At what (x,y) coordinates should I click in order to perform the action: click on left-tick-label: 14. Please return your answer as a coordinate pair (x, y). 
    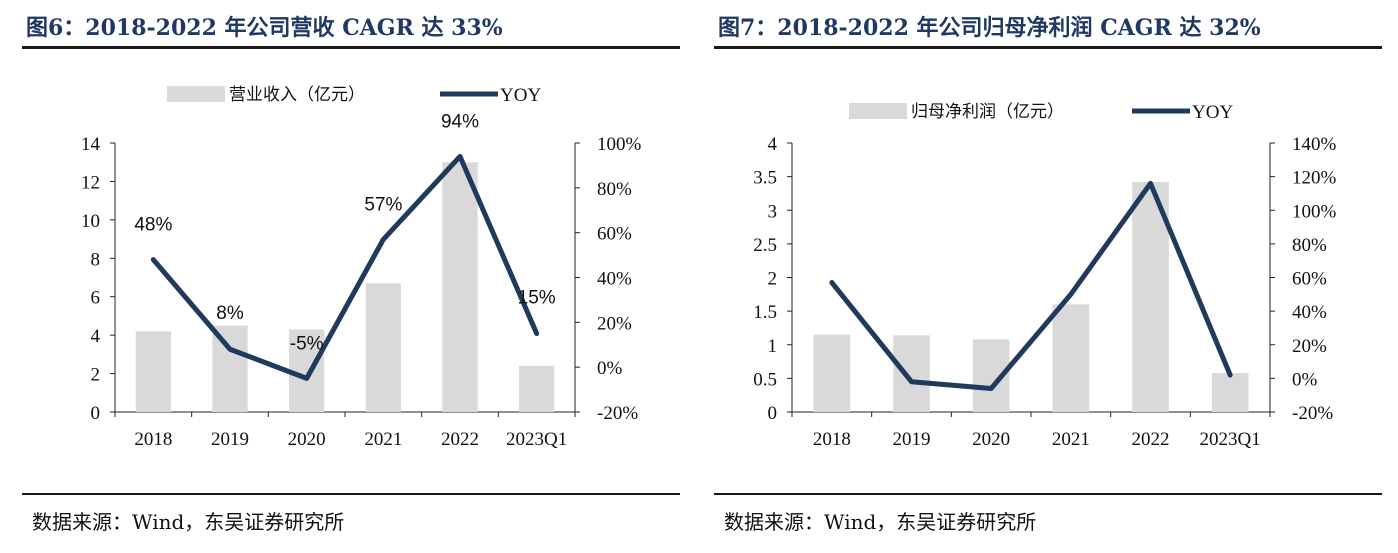
    Looking at the image, I should click on (91, 144).